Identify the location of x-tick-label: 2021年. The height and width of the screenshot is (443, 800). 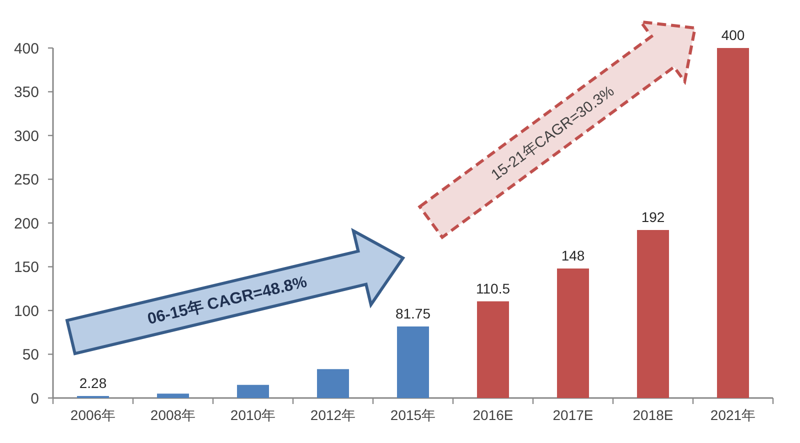
(733, 415).